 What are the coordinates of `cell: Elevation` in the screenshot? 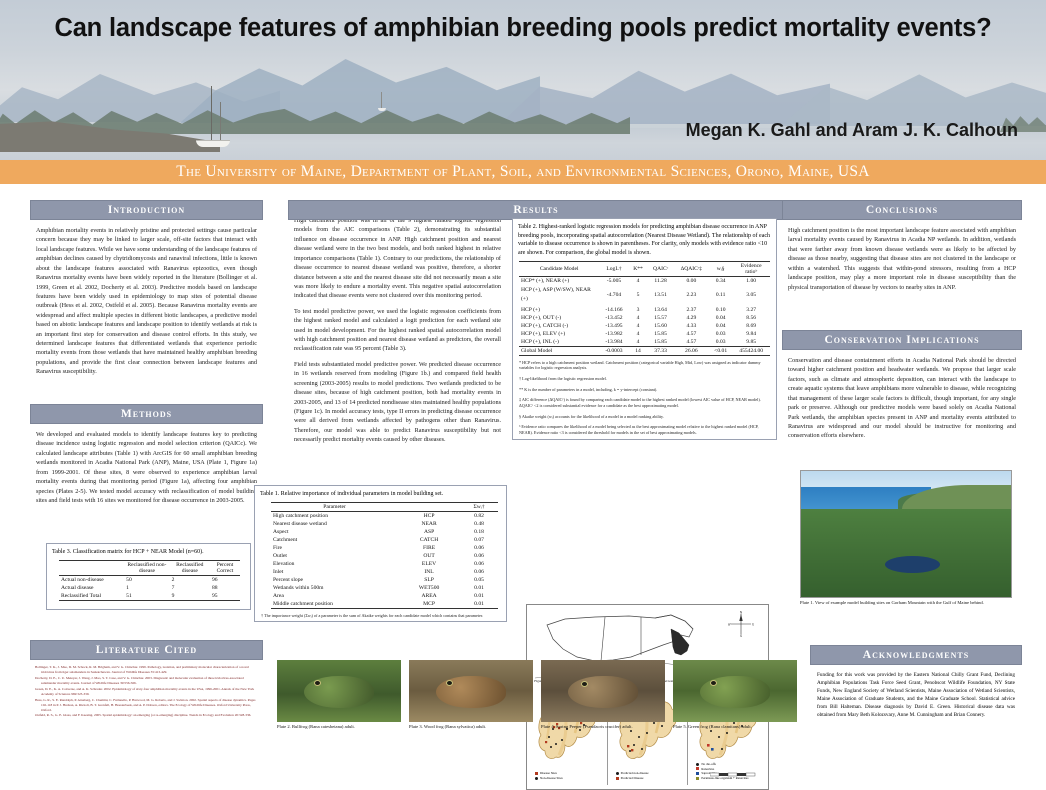 It's located at (284, 563).